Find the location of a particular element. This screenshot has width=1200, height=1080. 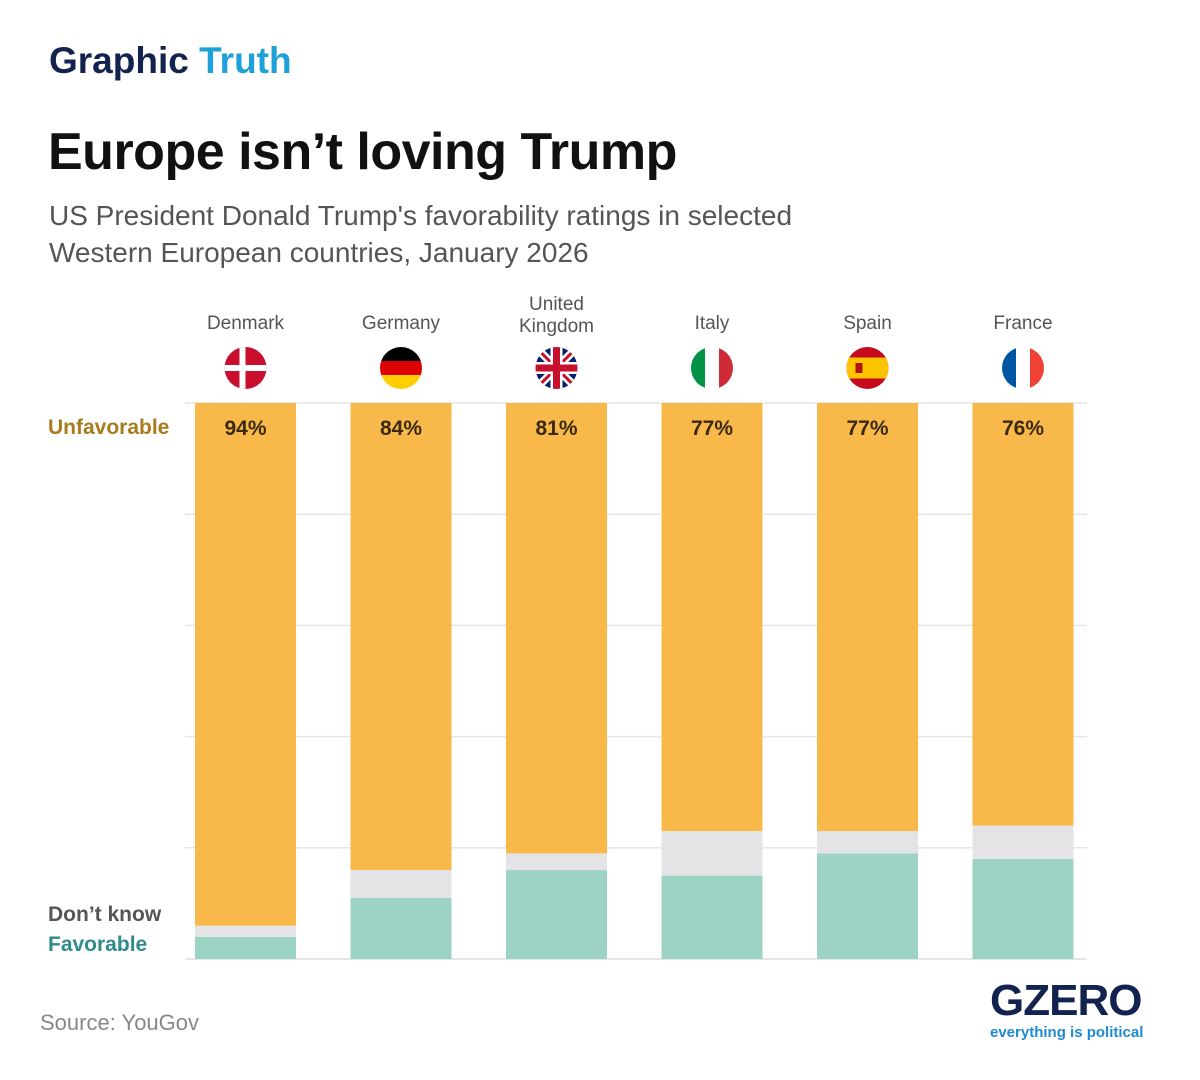

chart-title: Europe isn’t loving Trump is located at coordinates (362, 152).